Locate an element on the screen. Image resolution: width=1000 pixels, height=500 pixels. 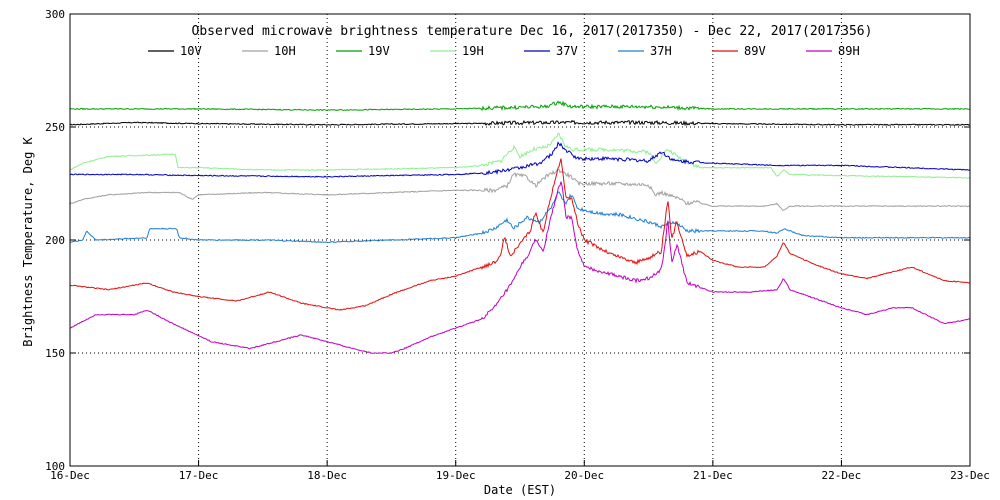
x-tick-label: 17-Dec is located at coordinates (199, 475).